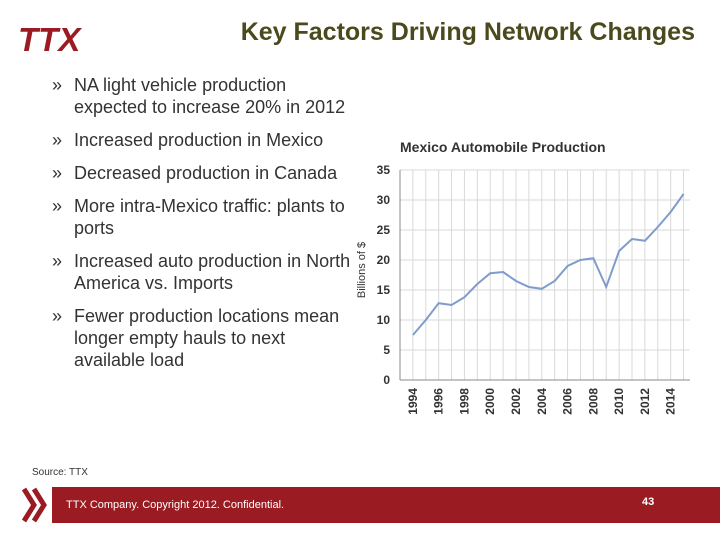 The height and width of the screenshot is (540, 720). What do you see at coordinates (362, 270) in the screenshot?
I see `y-axis-label: Billions of $` at bounding box center [362, 270].